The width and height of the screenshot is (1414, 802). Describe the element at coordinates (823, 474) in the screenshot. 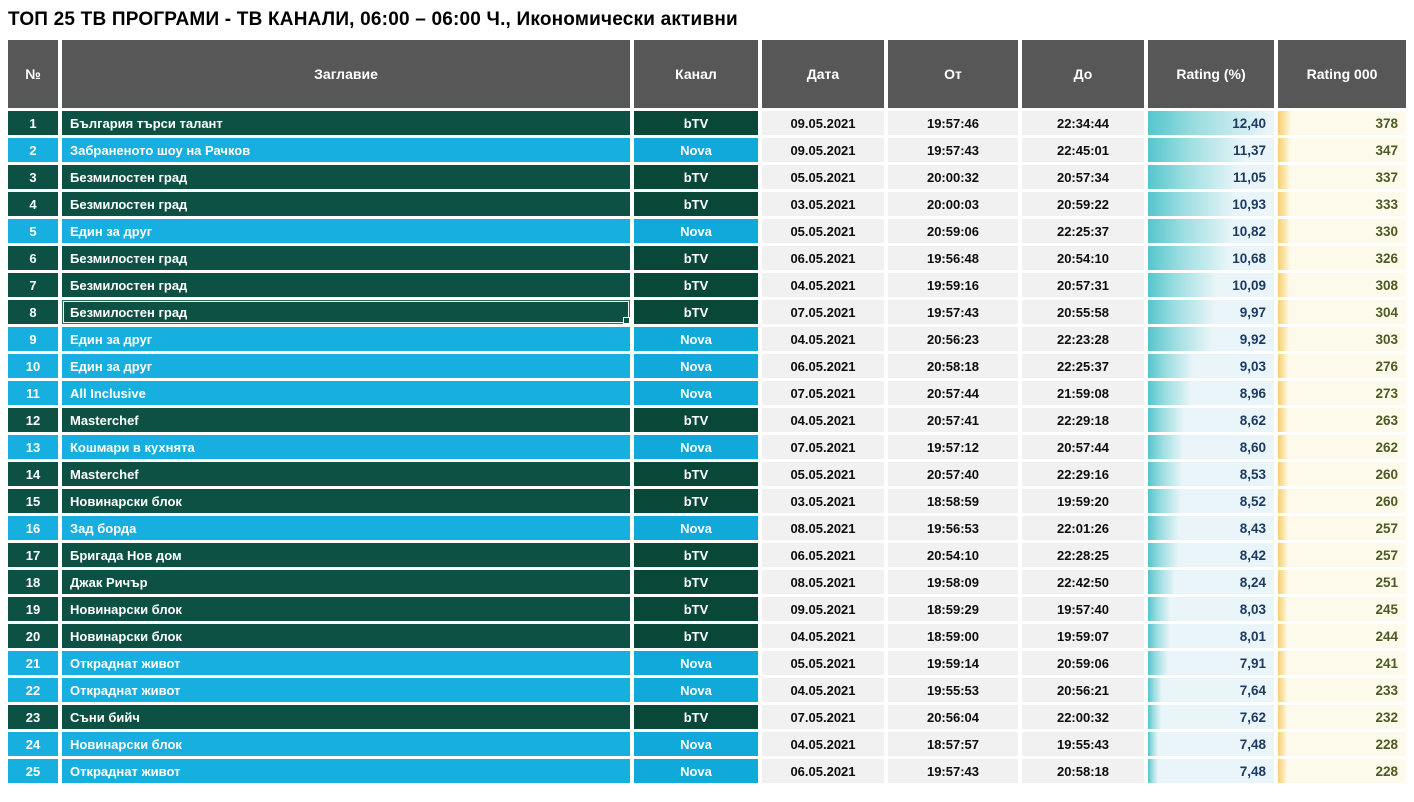

I see `date-cell: 05.05.2021` at that location.